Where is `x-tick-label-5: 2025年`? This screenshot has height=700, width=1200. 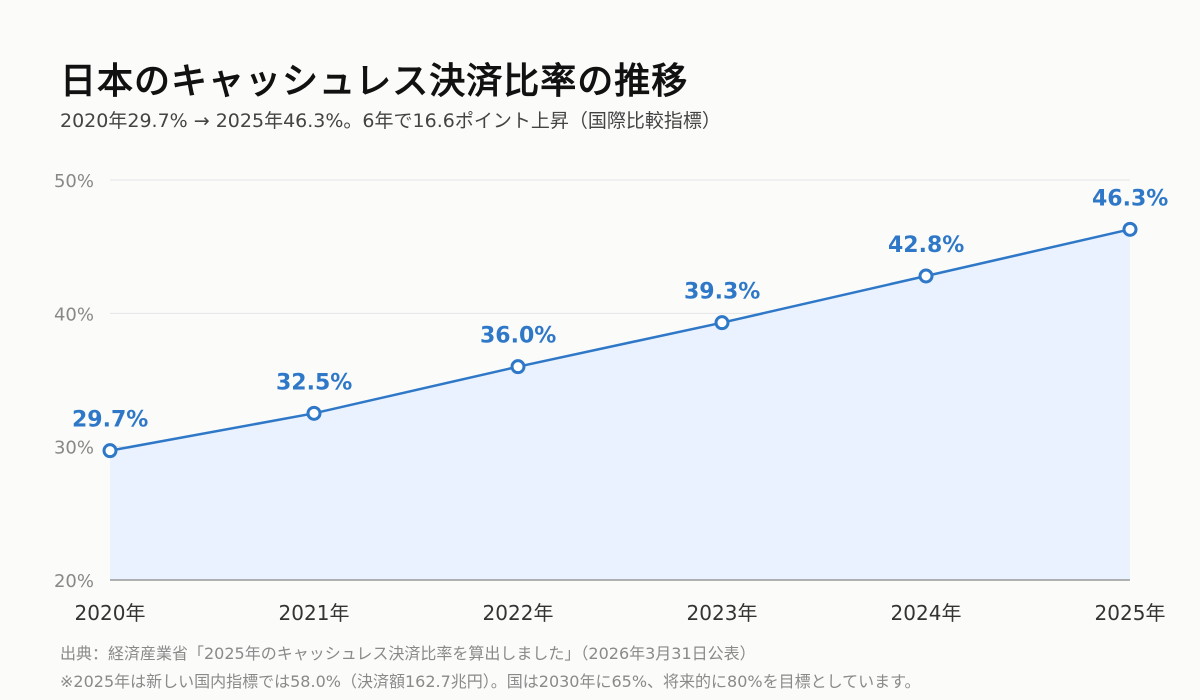
x-tick-label-5: 2025年 is located at coordinates (1130, 613).